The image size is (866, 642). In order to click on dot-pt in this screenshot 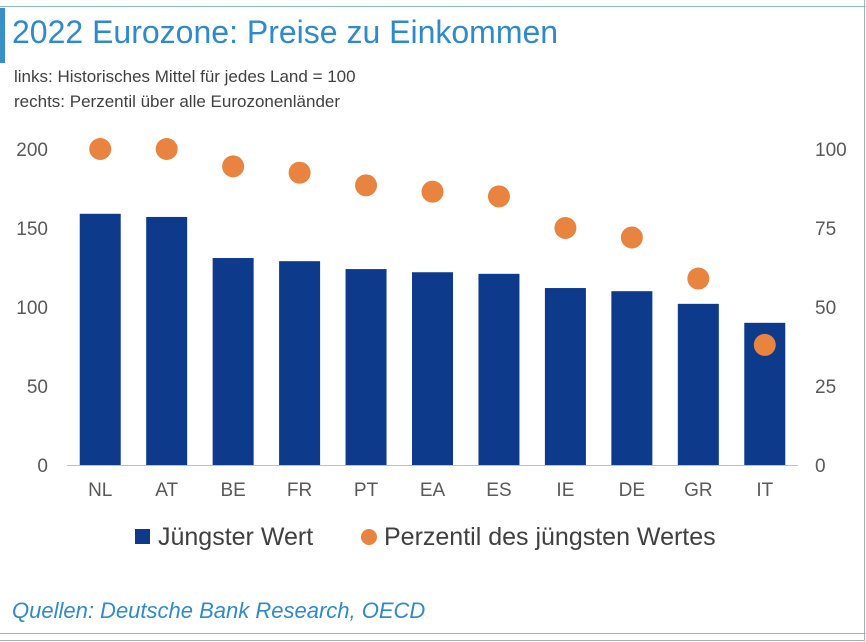, I will do `click(366, 185)`.